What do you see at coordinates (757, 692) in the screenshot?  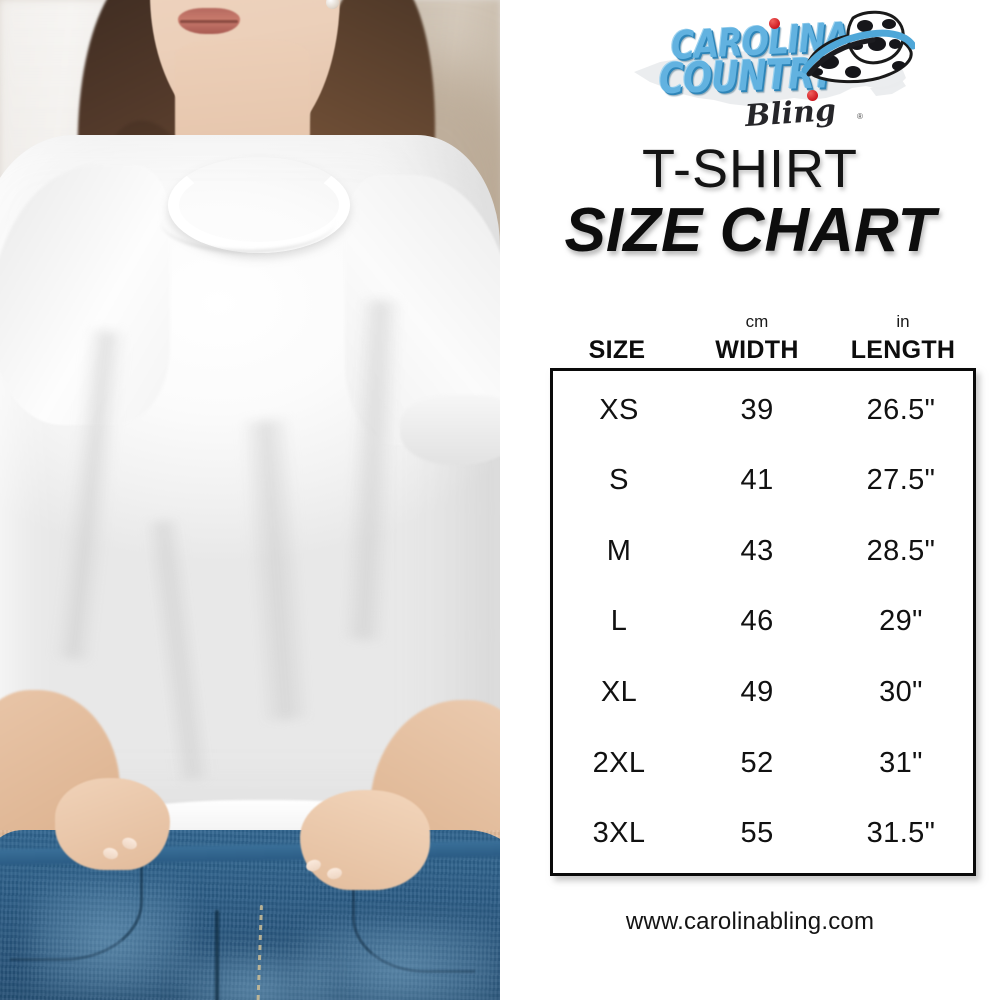 I see `cell-width: 49` at bounding box center [757, 692].